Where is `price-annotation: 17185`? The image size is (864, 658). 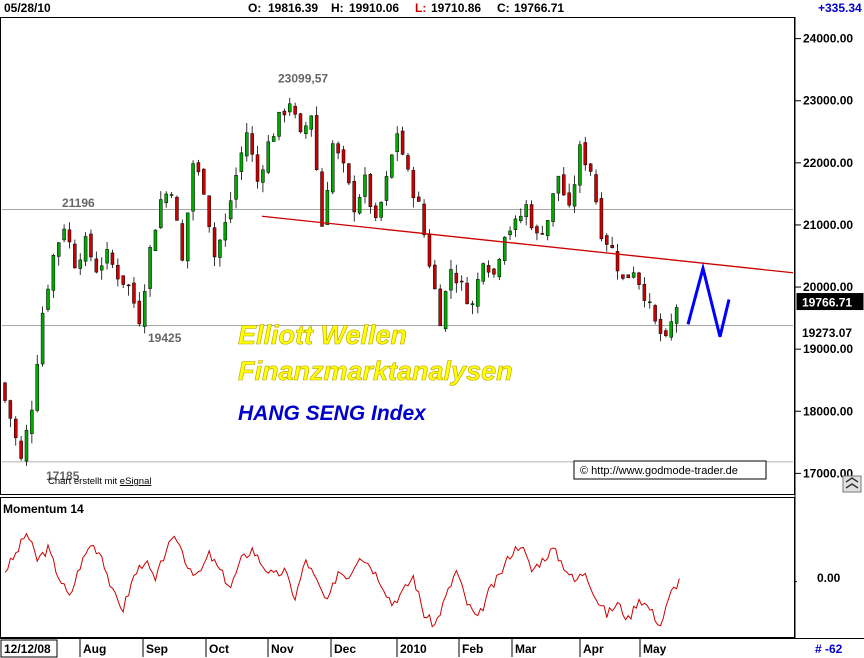
price-annotation: 17185 is located at coordinates (63, 476).